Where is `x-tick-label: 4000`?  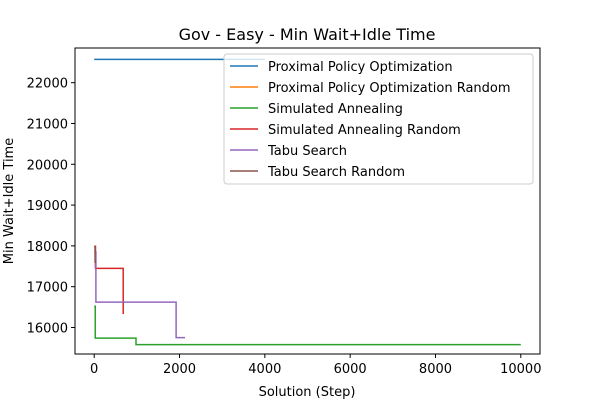 x-tick-label: 4000 is located at coordinates (264, 369).